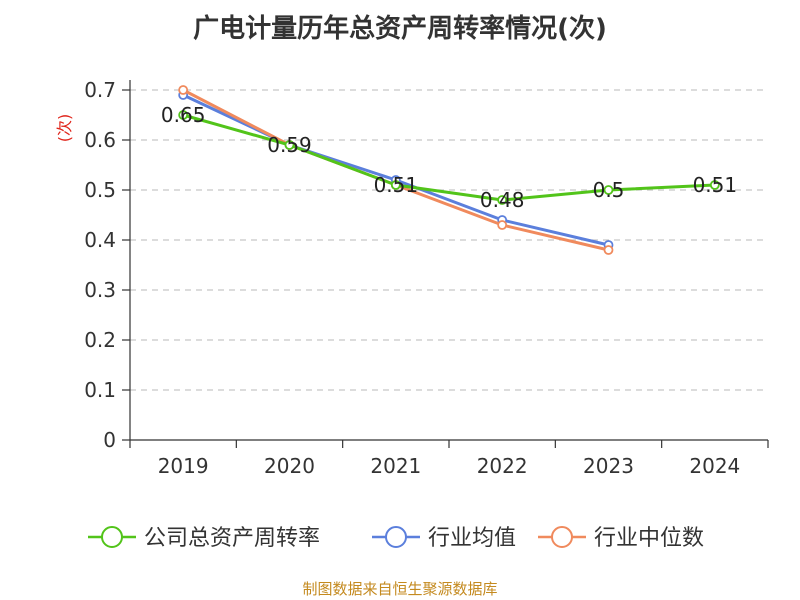 The width and height of the screenshot is (800, 600). What do you see at coordinates (400, 589) in the screenshot?
I see `source-note: 制图数据来自恒生聚源数据库` at bounding box center [400, 589].